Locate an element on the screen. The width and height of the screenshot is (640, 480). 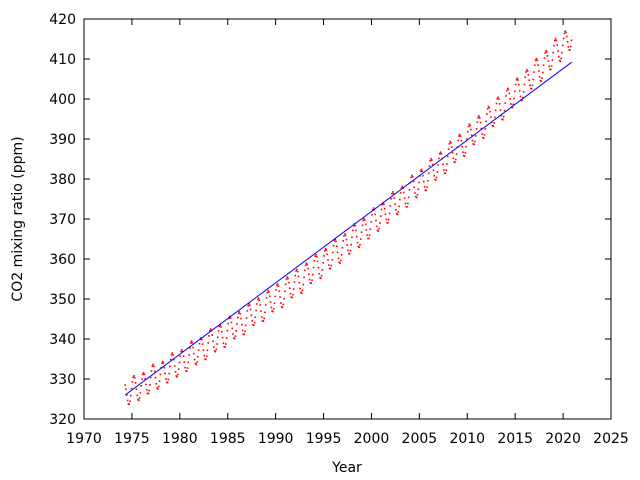
y-tick-label: 410 is located at coordinates (62, 60).